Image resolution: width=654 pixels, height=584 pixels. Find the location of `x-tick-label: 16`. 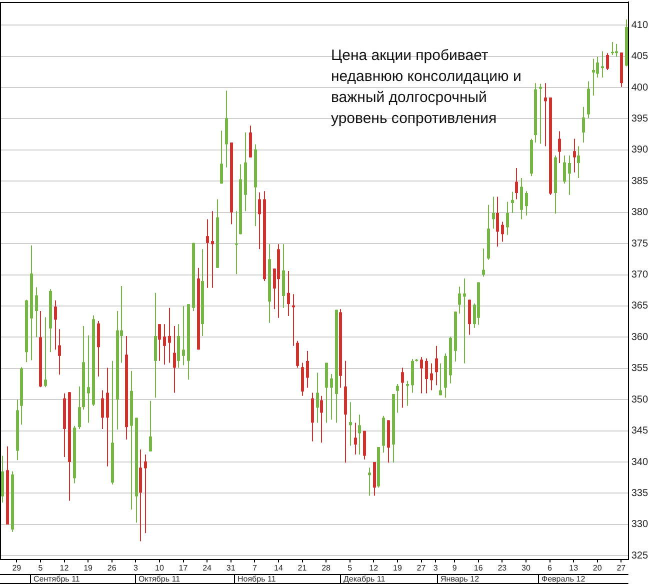

x-tick-label: 16 is located at coordinates (479, 567).